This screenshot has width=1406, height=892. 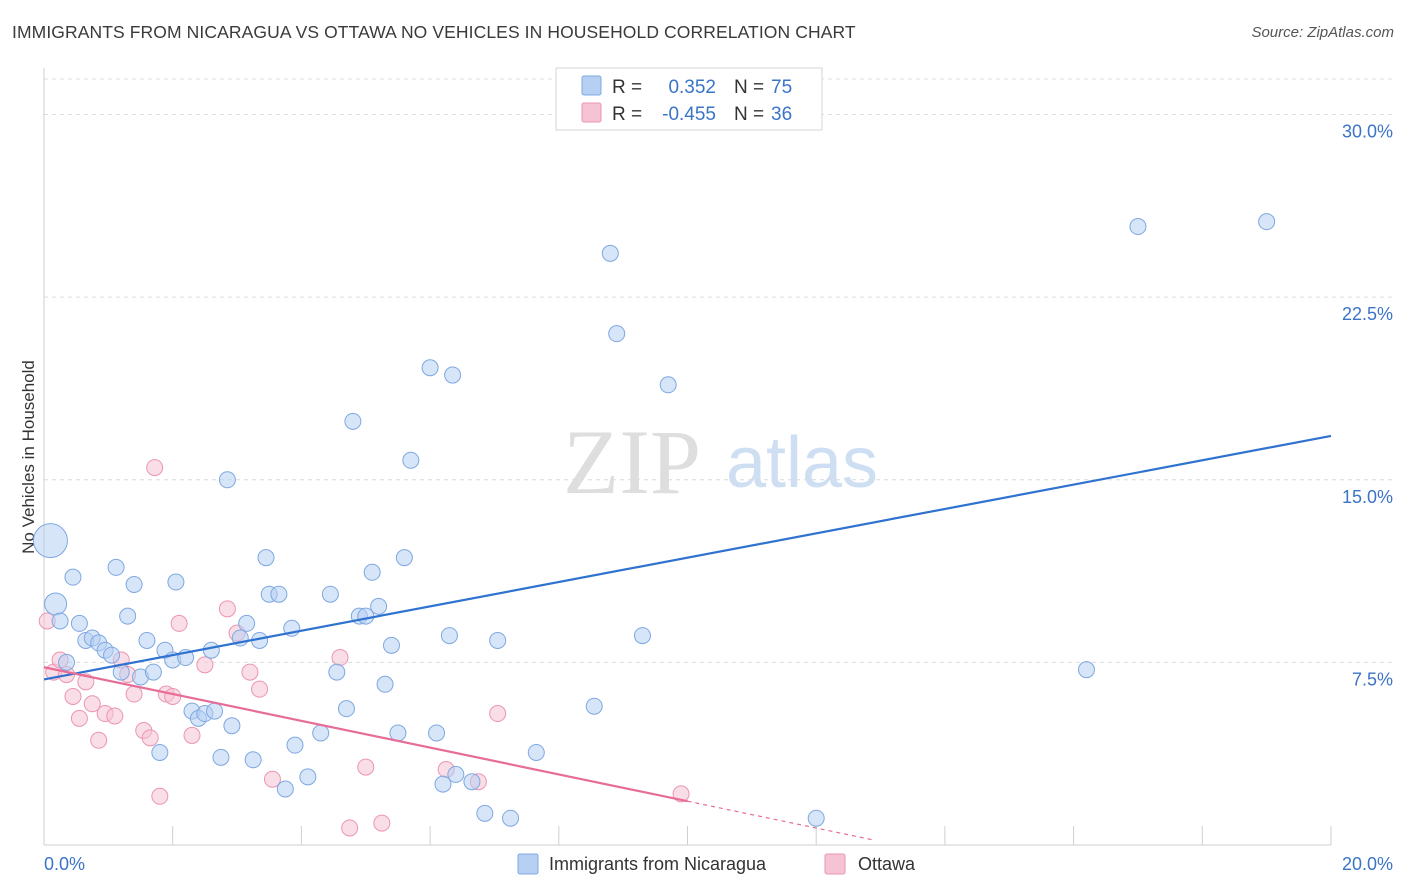 What do you see at coordinates (627, 114) in the screenshot?
I see `legend-r-label-2: R =` at bounding box center [627, 114].